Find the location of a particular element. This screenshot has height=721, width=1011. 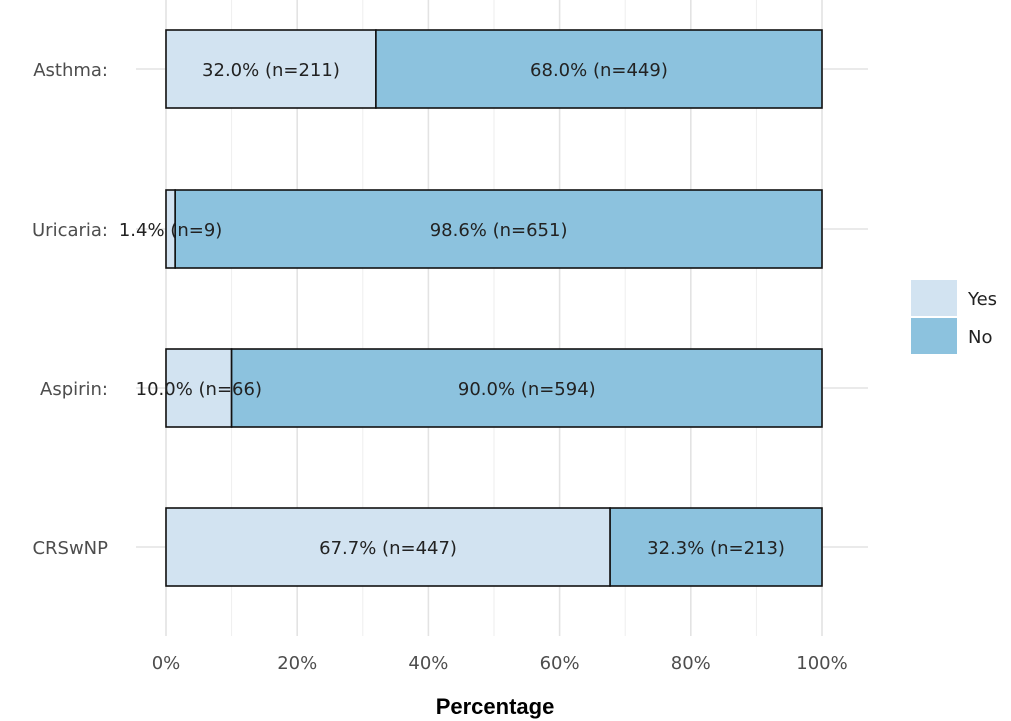

data-label: 90.0% (n=594) is located at coordinates (527, 389).